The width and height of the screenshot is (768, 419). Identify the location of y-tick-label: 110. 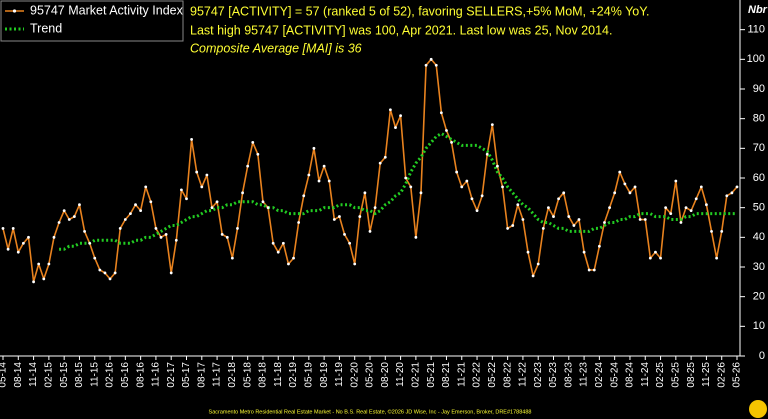
(756, 30).